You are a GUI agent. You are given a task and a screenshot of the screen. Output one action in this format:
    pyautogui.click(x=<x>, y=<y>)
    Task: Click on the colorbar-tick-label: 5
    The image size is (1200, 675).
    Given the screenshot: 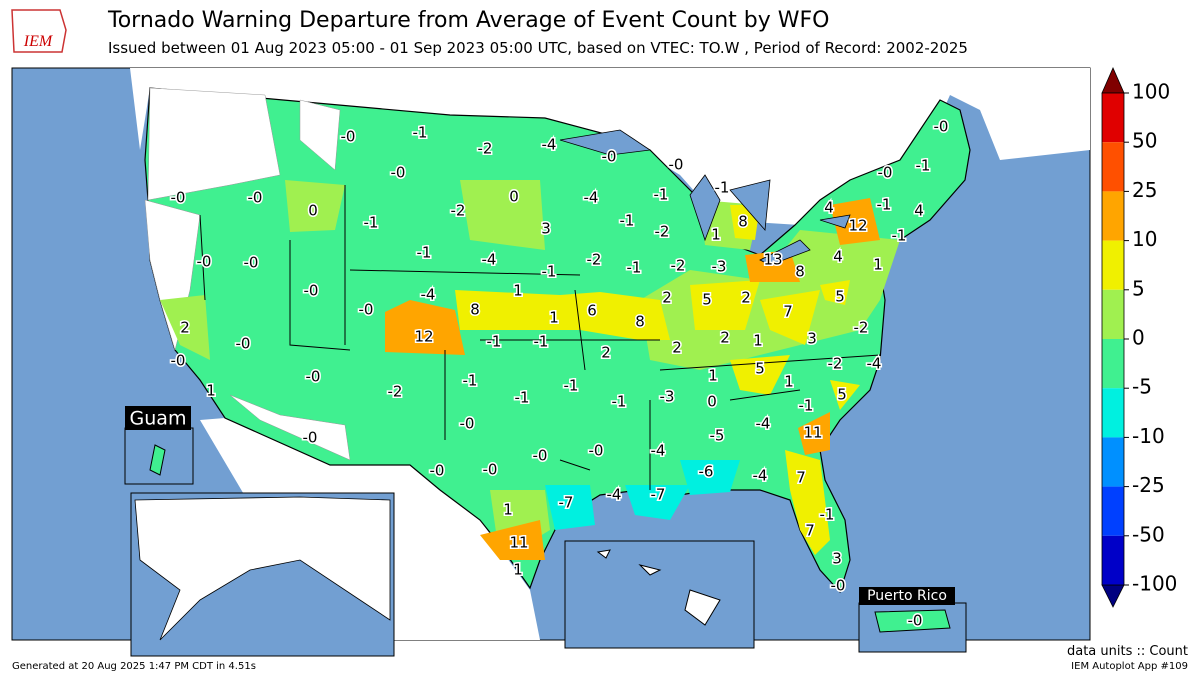 What is the action you would take?
    pyautogui.click(x=1138, y=288)
    